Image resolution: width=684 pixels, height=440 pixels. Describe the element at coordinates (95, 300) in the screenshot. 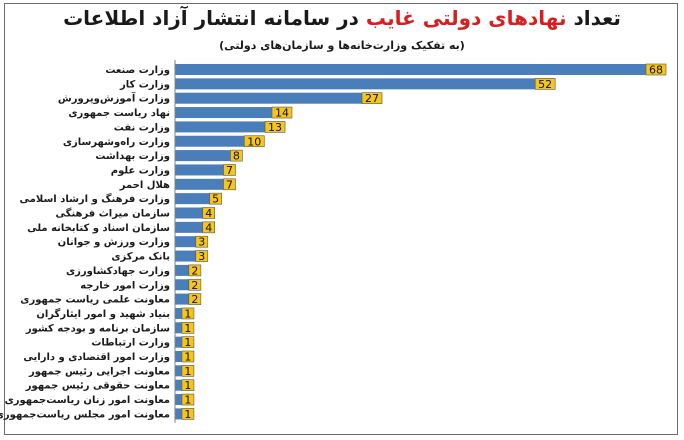

I see `category-label-16: معاونت علمی ریاست جمهوری` at that location.